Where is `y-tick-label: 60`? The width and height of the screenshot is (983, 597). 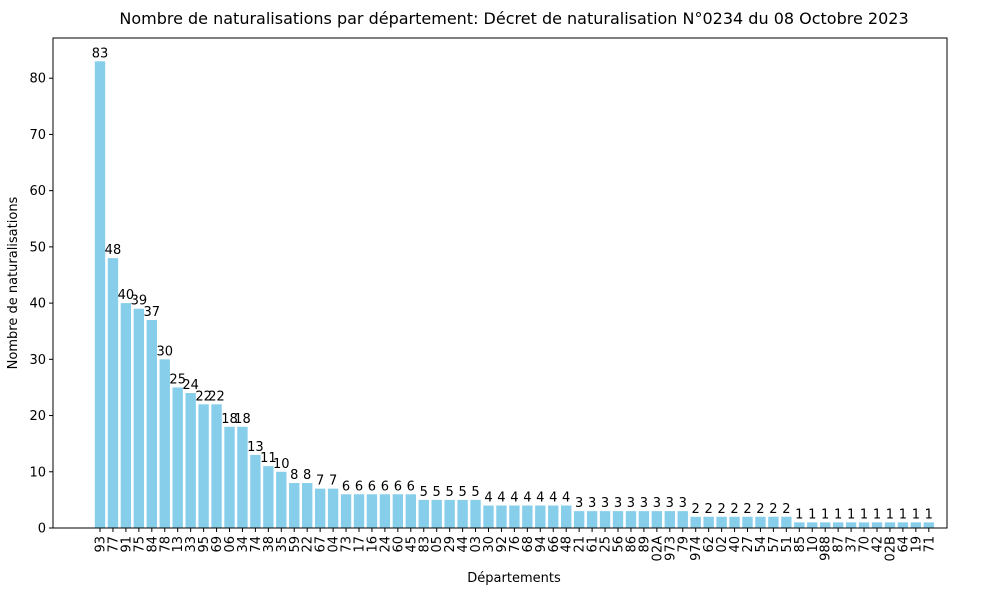
y-tick-label: 60 is located at coordinates (37, 191).